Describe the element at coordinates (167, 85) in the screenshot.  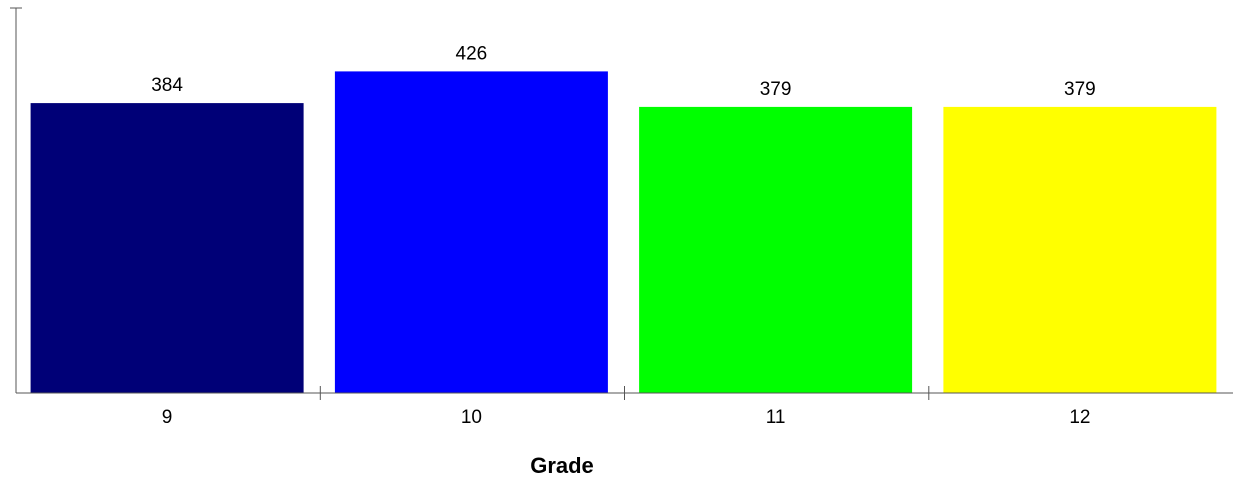
I see `value-label-grade-9: 384` at that location.